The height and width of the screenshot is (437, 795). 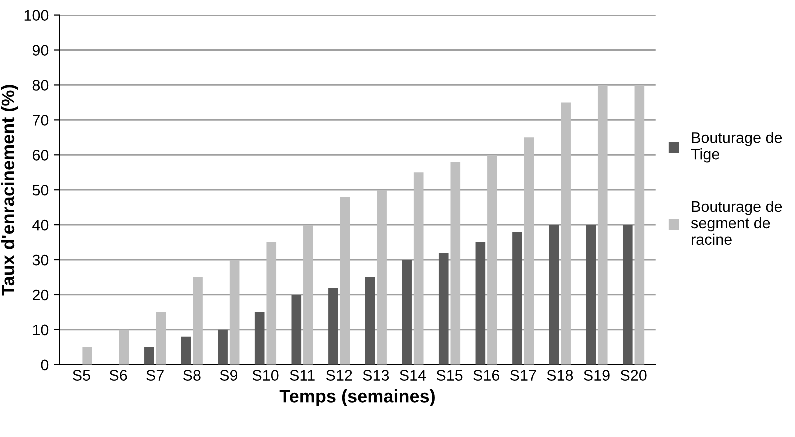 What do you see at coordinates (40, 295) in the screenshot?
I see `y-tick-label: 20` at bounding box center [40, 295].